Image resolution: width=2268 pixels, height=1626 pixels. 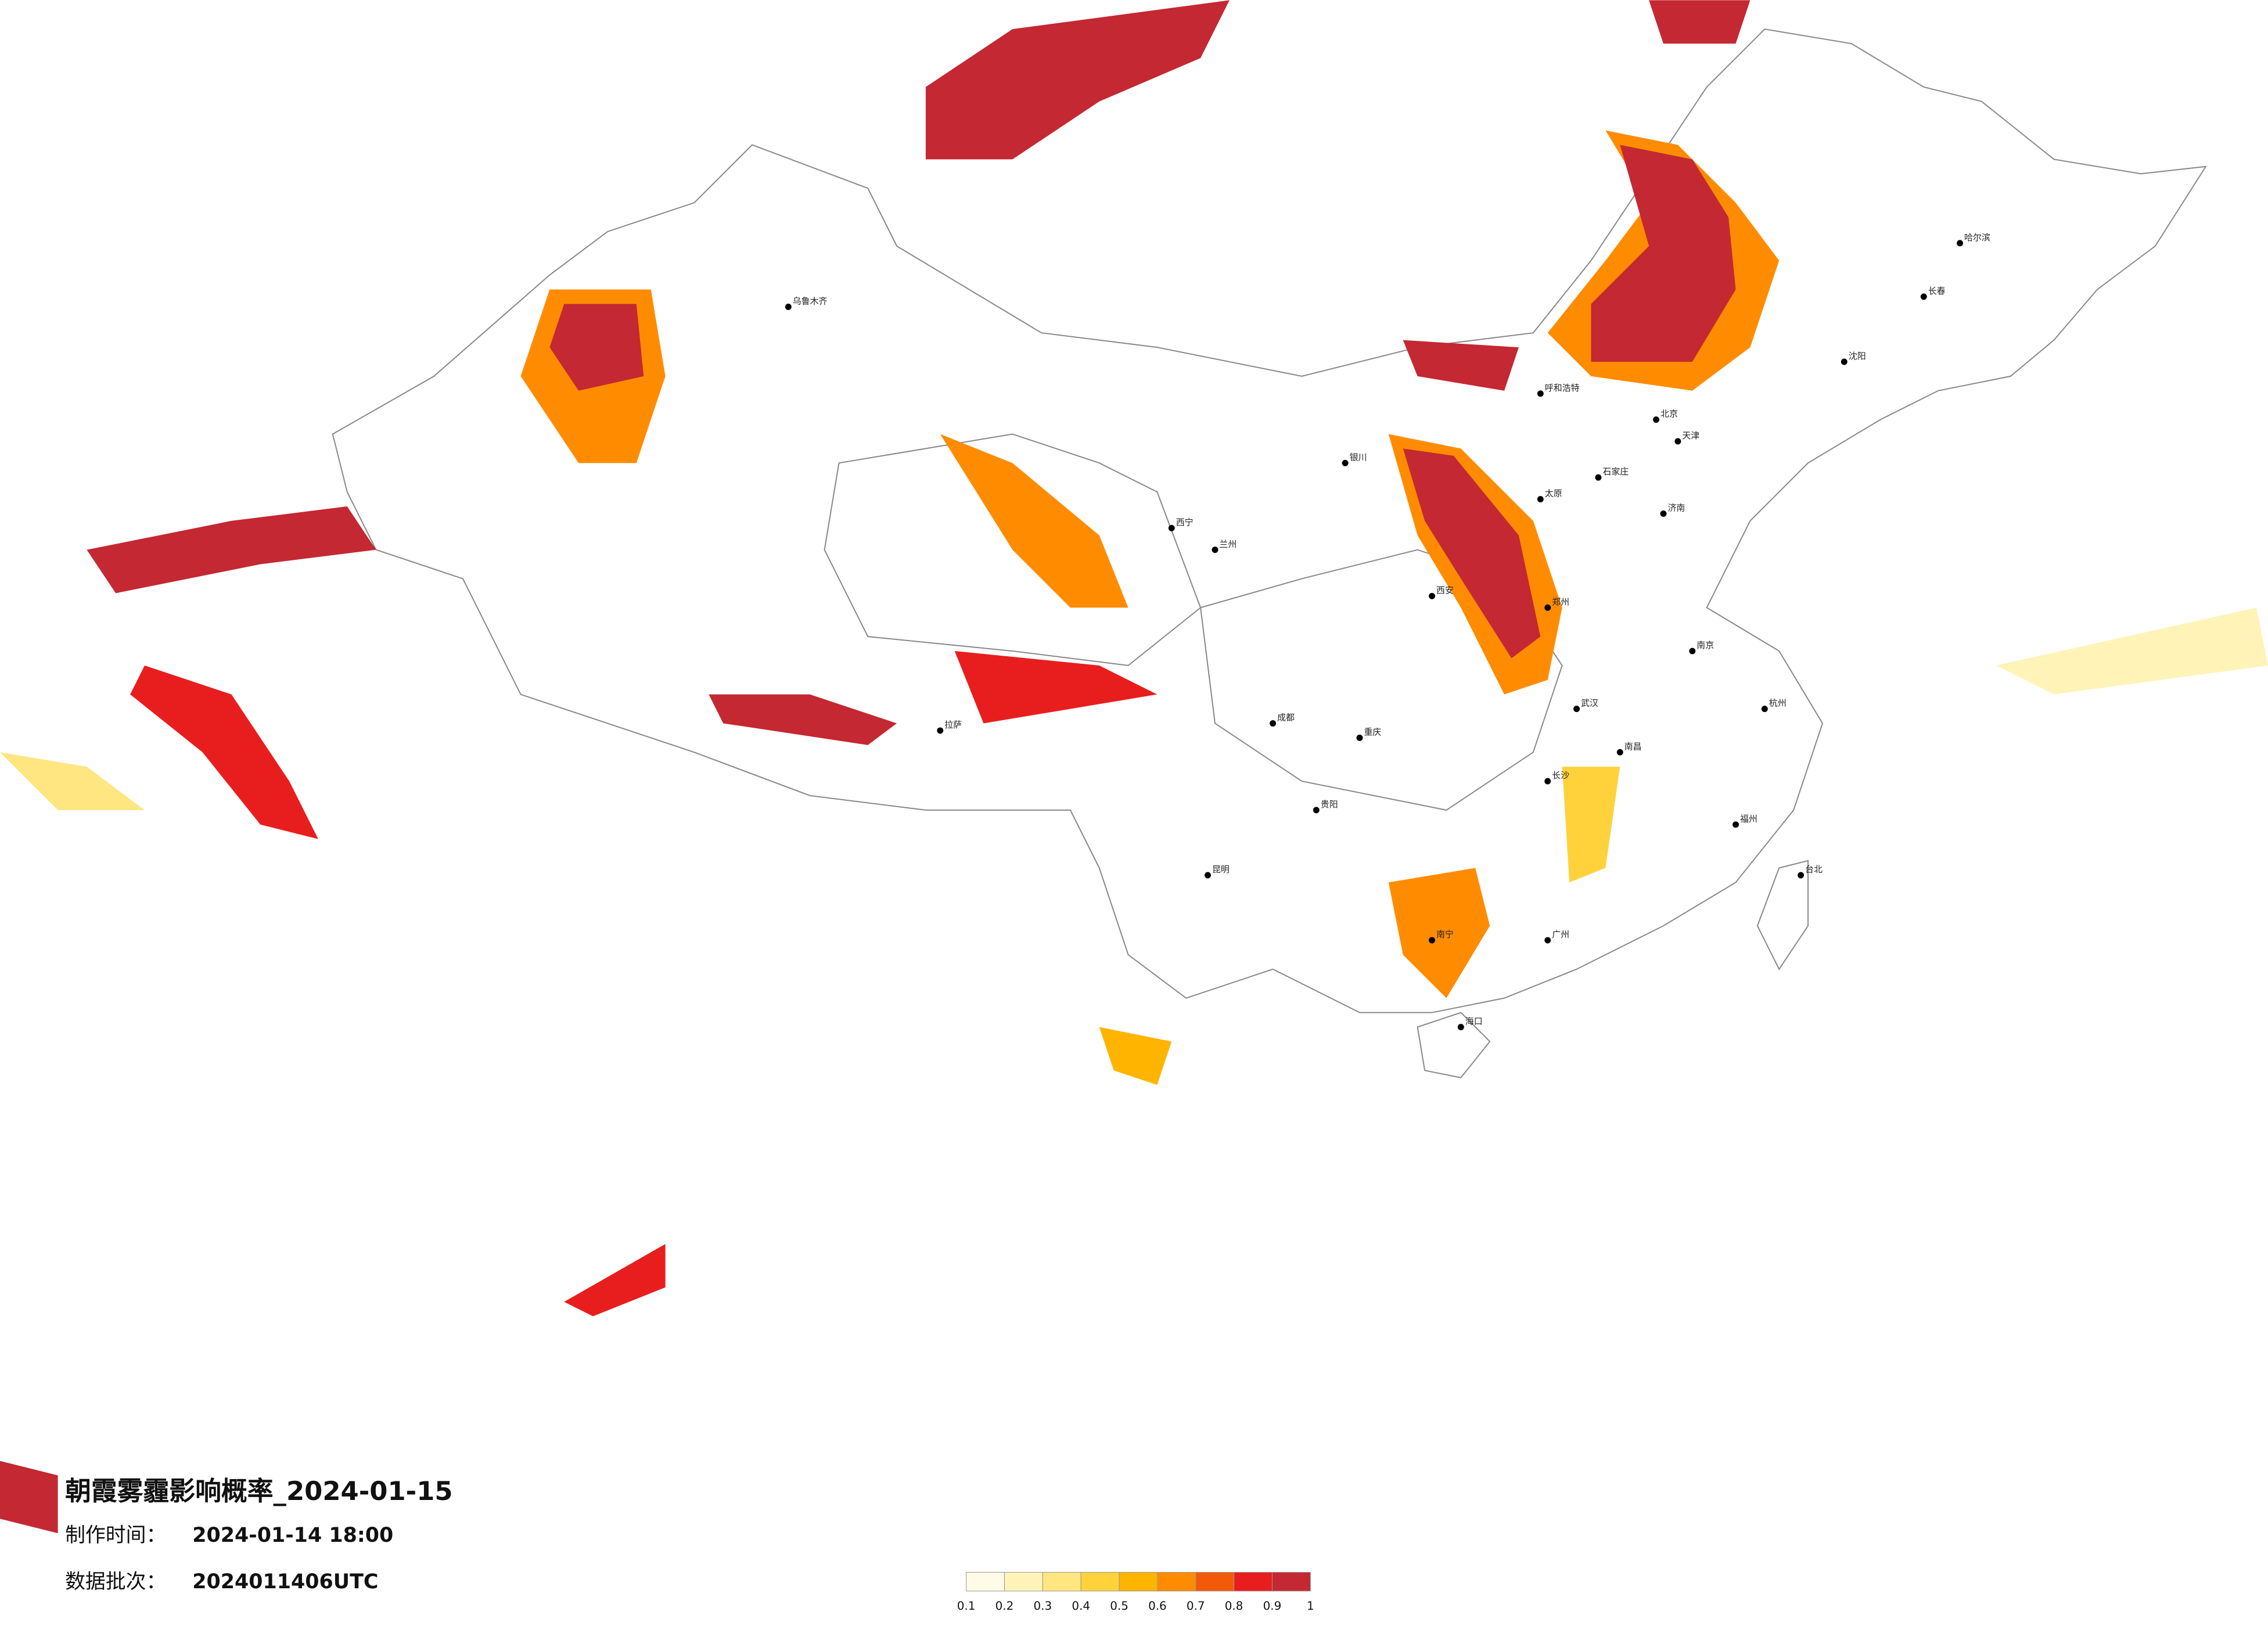 What do you see at coordinates (1310, 1606) in the screenshot?
I see `legend-tick: 1` at bounding box center [1310, 1606].